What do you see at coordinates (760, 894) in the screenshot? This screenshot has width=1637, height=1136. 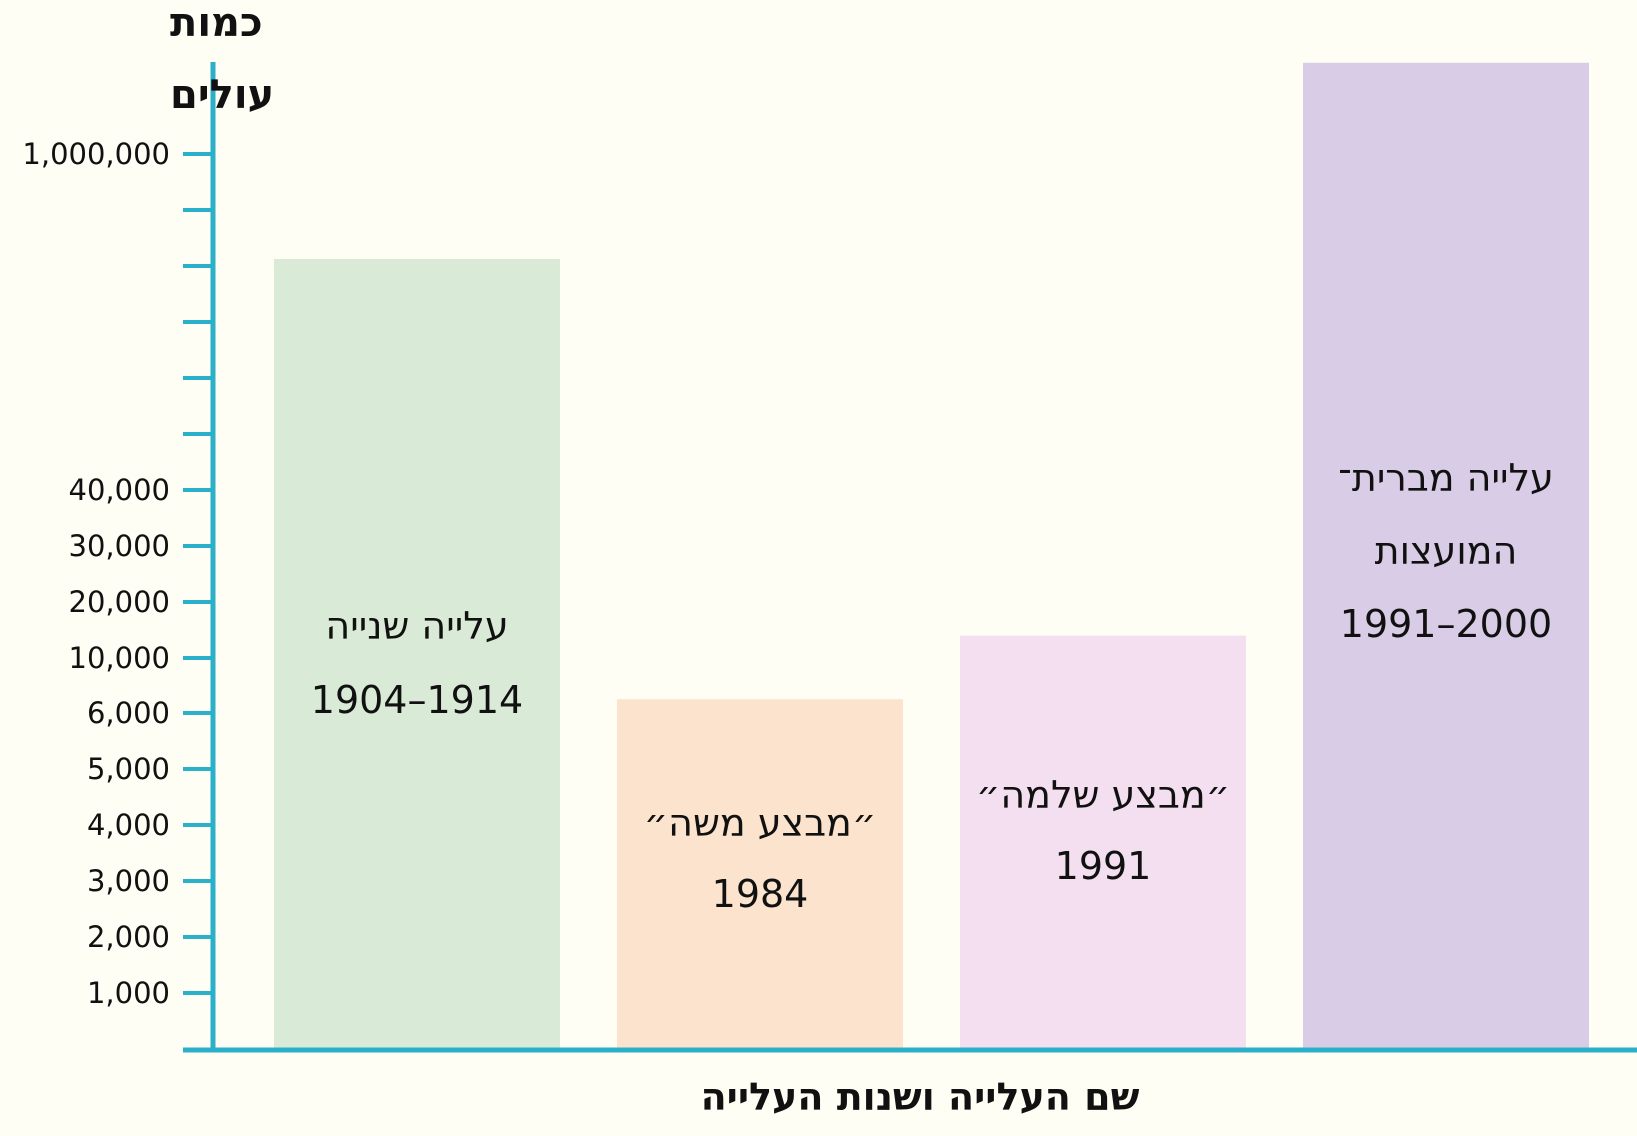 I see `bar-2-label-line-2: 1984` at bounding box center [760, 894].